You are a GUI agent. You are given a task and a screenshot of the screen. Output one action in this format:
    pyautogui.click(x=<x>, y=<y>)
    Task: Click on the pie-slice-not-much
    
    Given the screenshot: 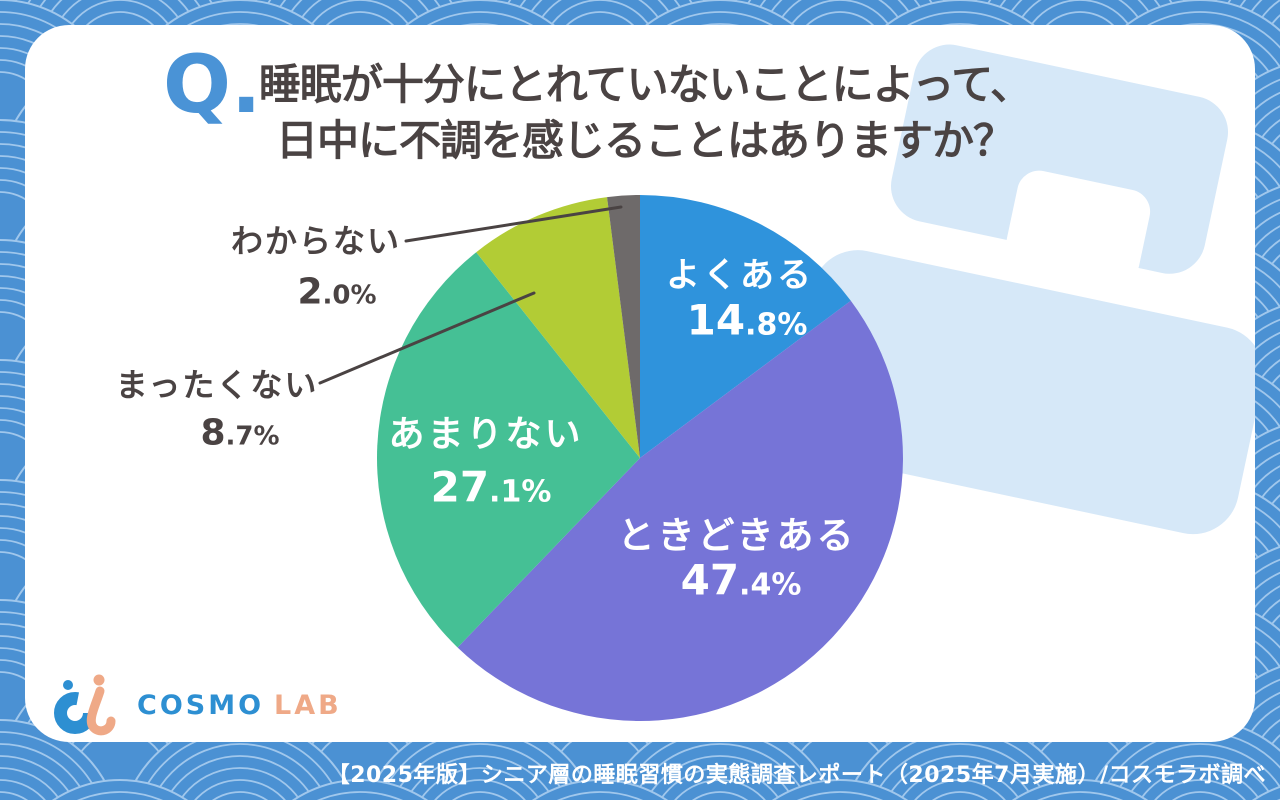 What is the action you would take?
    pyautogui.click(x=508, y=450)
    